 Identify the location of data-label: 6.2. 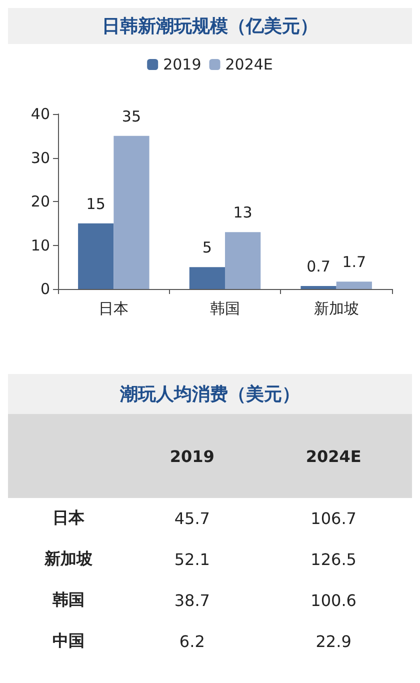
(192, 642).